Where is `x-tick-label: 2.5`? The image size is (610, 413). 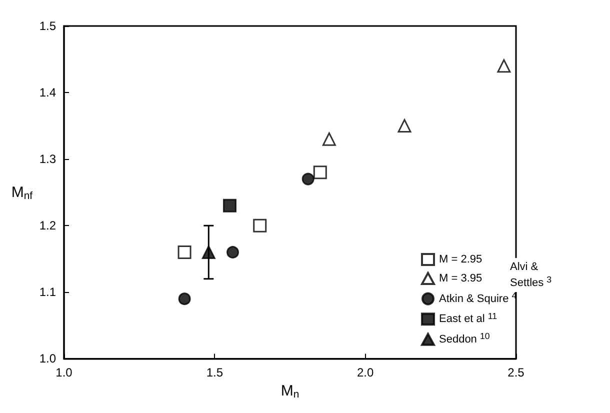
x-tick-label: 2.5 is located at coordinates (516, 373).